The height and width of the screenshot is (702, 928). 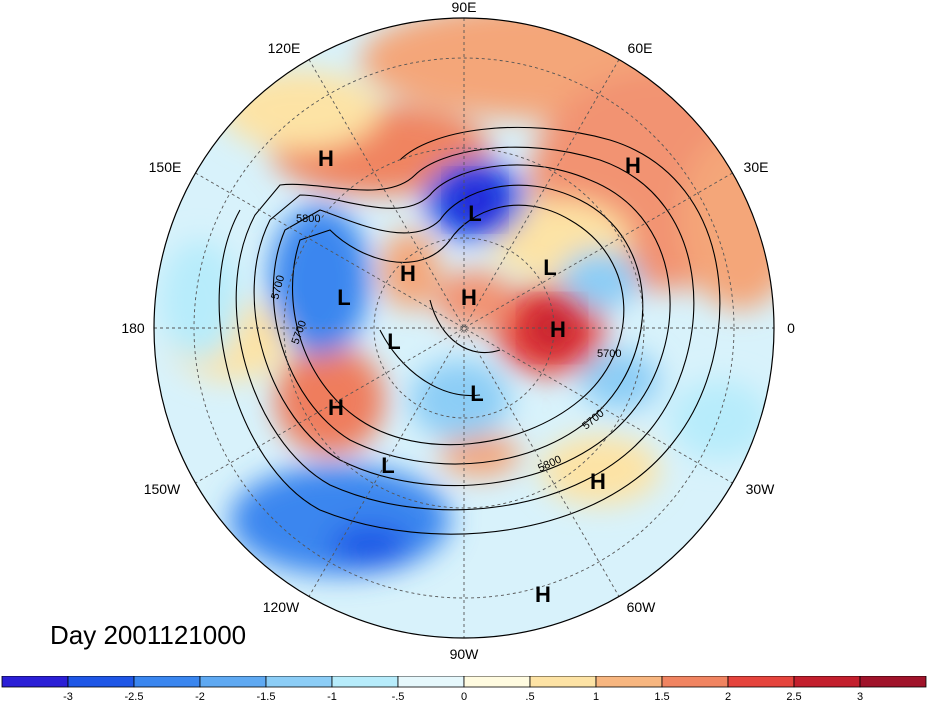 What do you see at coordinates (860, 696) in the screenshot?
I see `colorbar-tick-label: 3` at bounding box center [860, 696].